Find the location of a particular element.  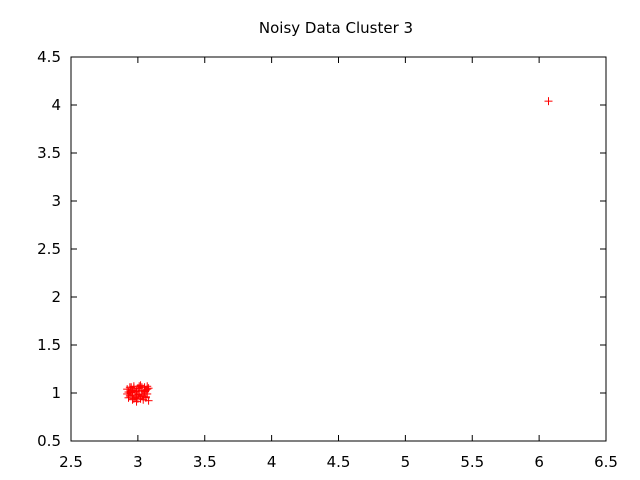

y-tick-label: 2.5 is located at coordinates (49, 249).